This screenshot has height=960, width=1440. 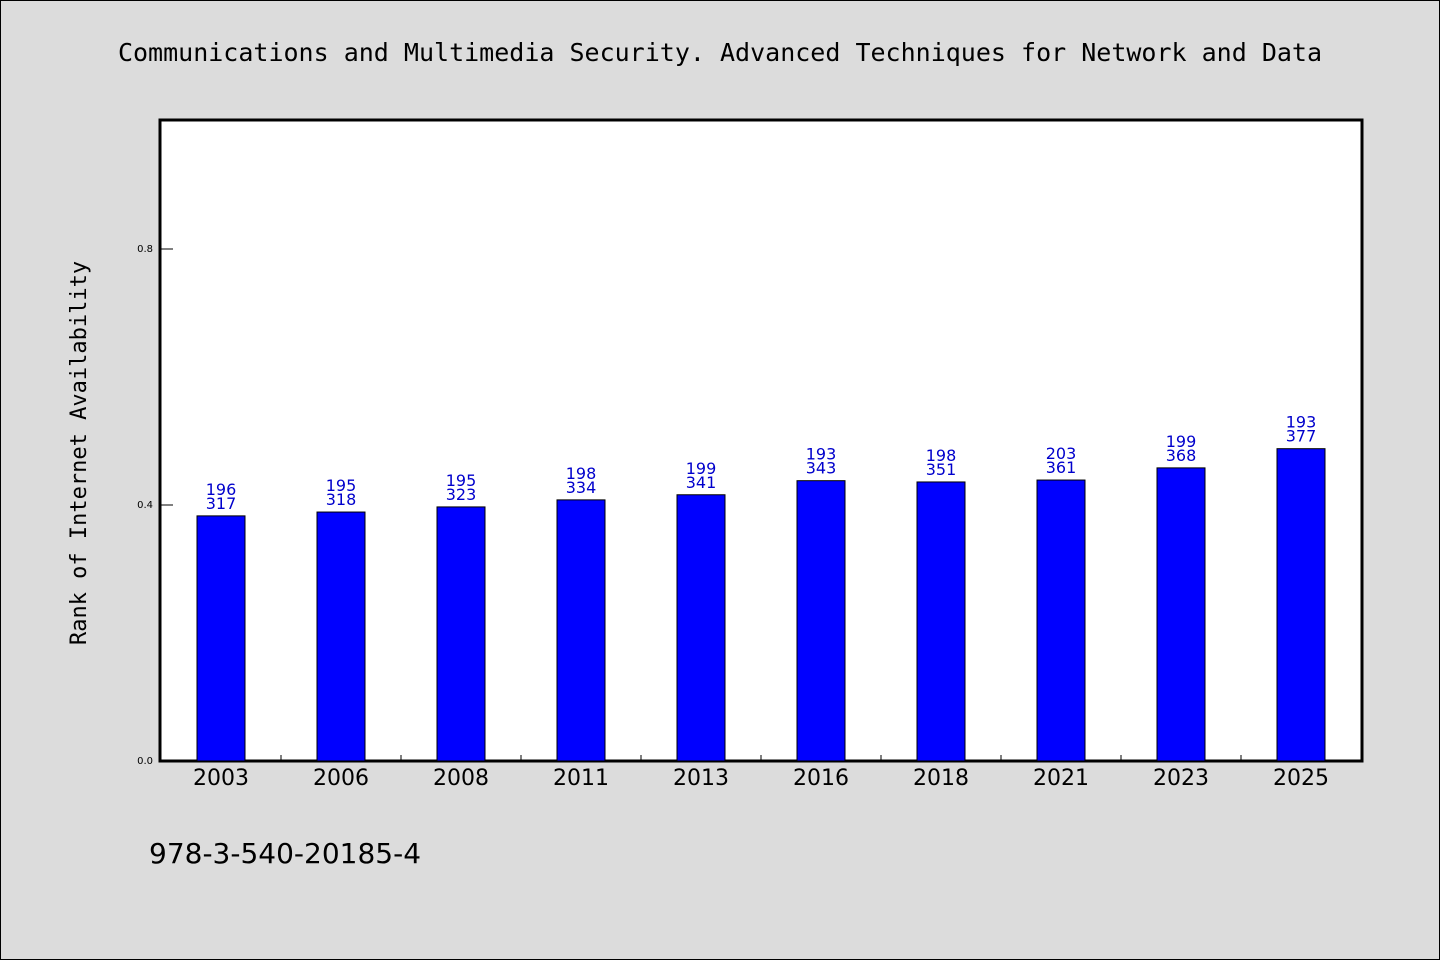 I want to click on bar-label-bottom: 368, so click(x=1181, y=455).